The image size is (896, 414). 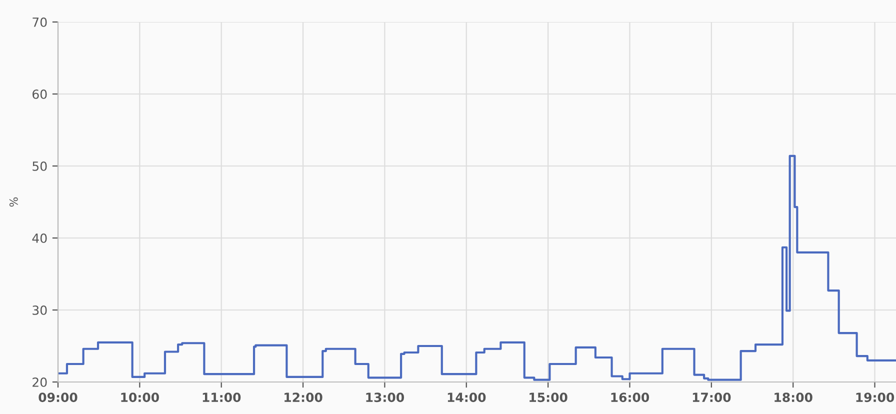 What do you see at coordinates (875, 397) in the screenshot?
I see `x-tick-label: 19:00` at bounding box center [875, 397].